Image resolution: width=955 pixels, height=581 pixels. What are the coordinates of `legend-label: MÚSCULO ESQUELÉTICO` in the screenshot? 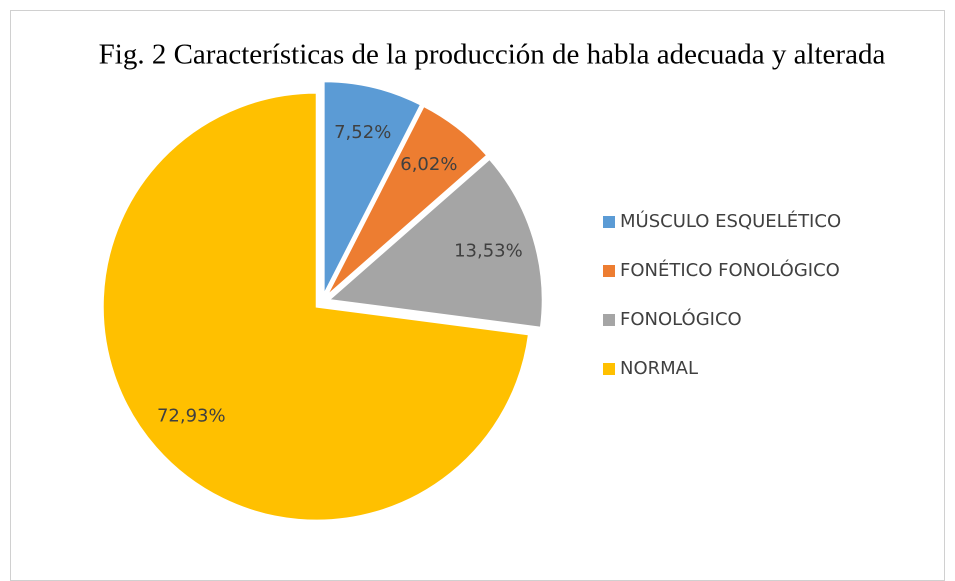 It's located at (730, 221).